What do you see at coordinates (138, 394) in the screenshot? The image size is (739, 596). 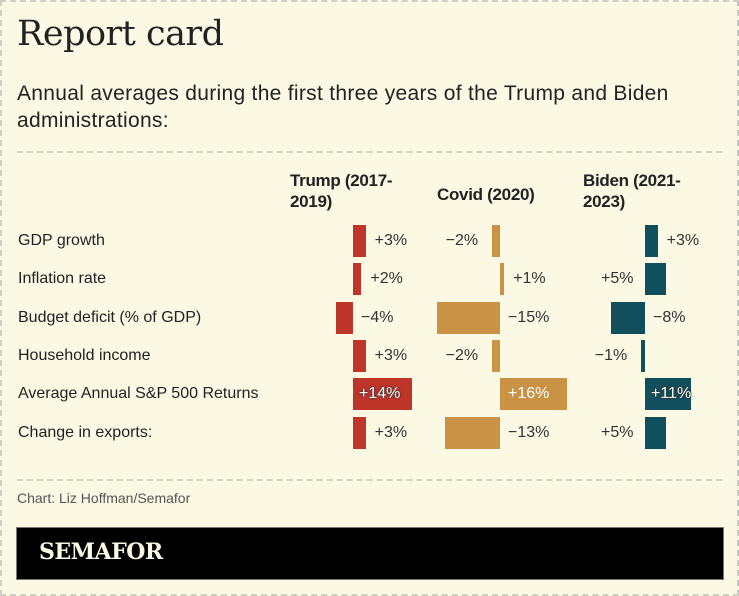 I see `row-label: Average Annual S&P 500 Returns` at bounding box center [138, 394].